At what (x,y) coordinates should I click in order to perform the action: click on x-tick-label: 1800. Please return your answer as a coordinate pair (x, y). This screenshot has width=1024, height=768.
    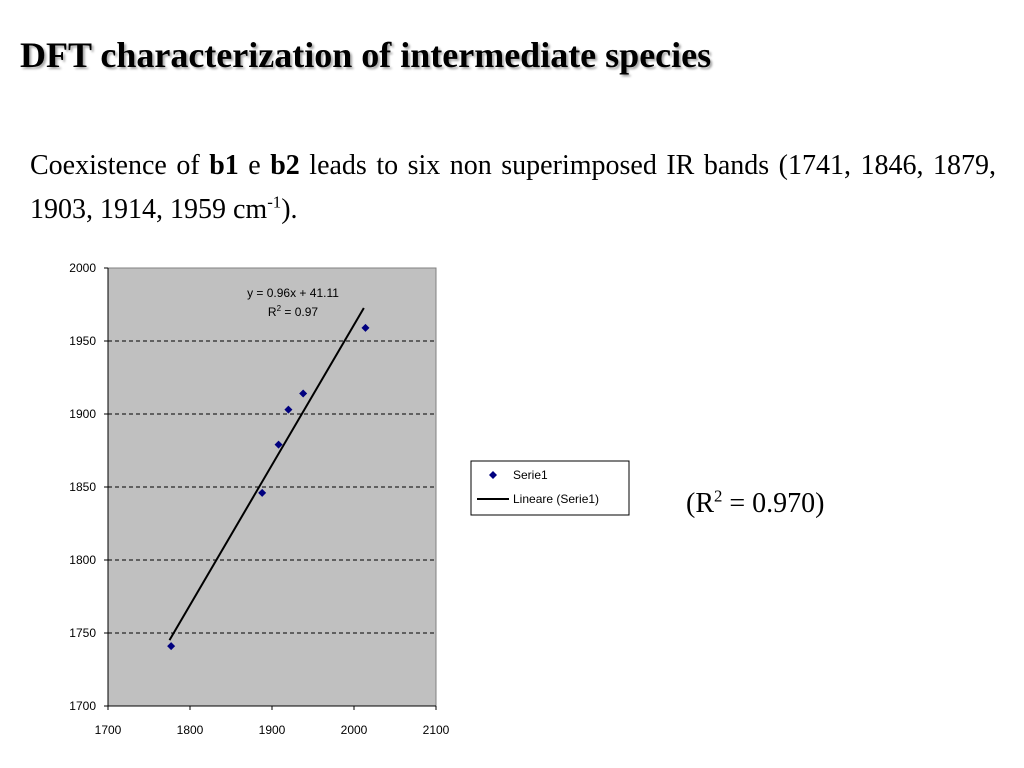
    Looking at the image, I should click on (190, 730).